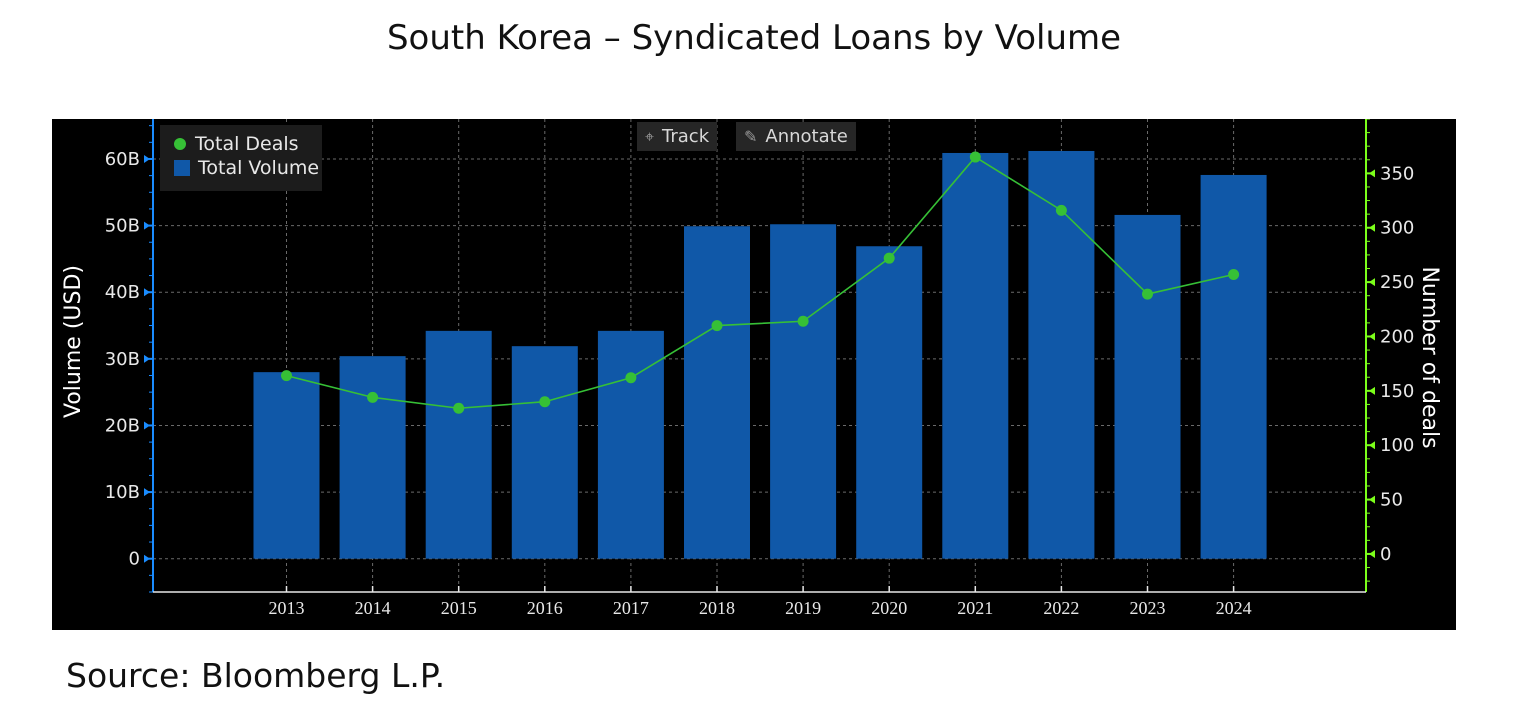  I want to click on legend-square-icon, so click(182, 168).